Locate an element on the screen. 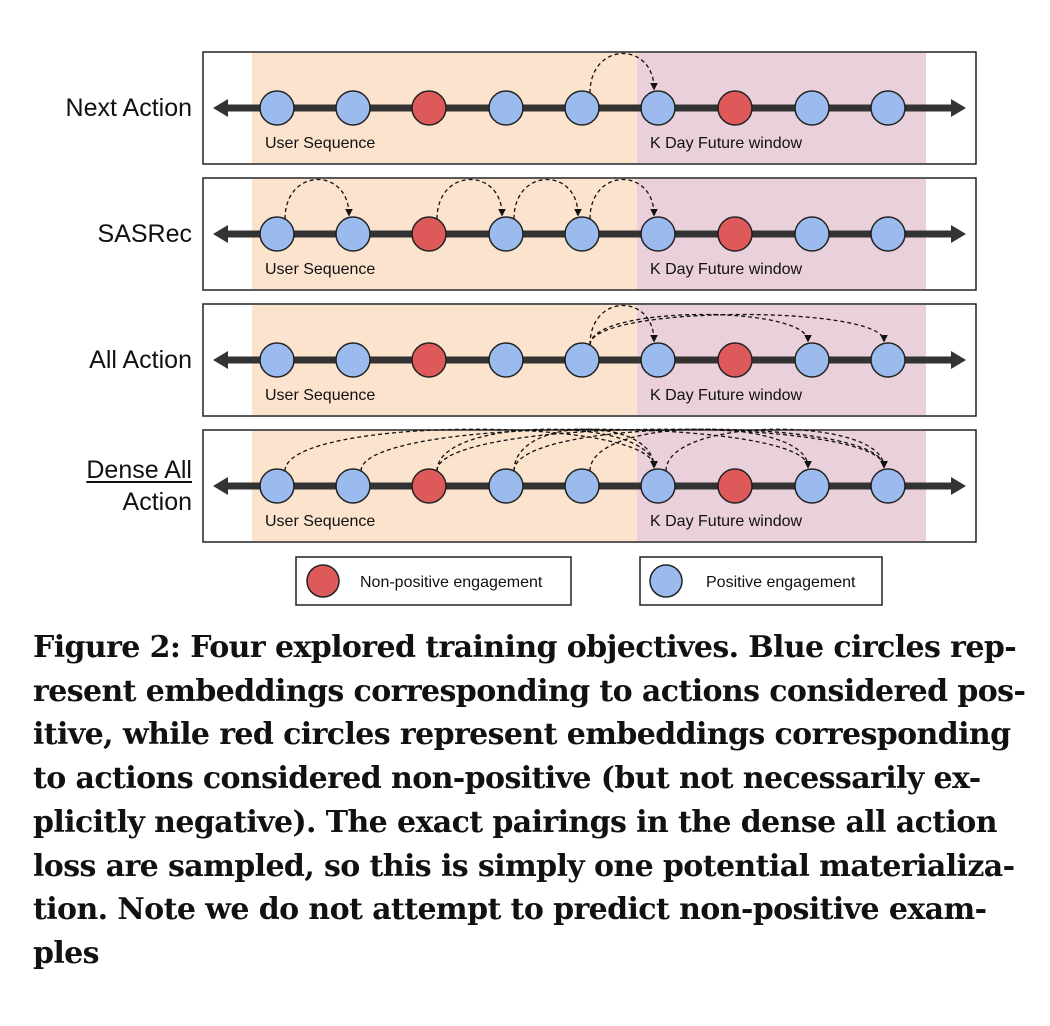 This screenshot has height=1026, width=1050. legend-positive-label: Positive engagement is located at coordinates (781, 582).